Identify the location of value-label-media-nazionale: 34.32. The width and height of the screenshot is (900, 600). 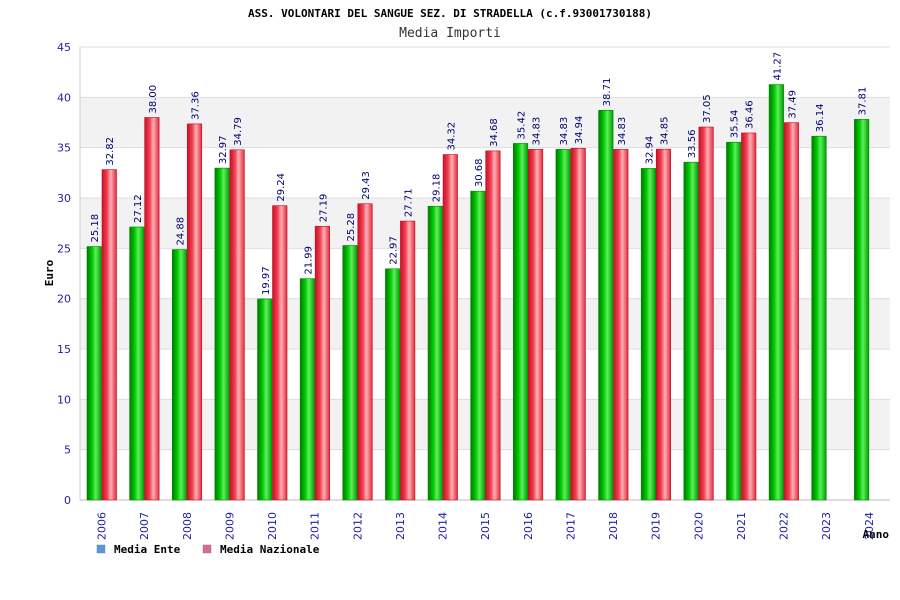
(451, 136).